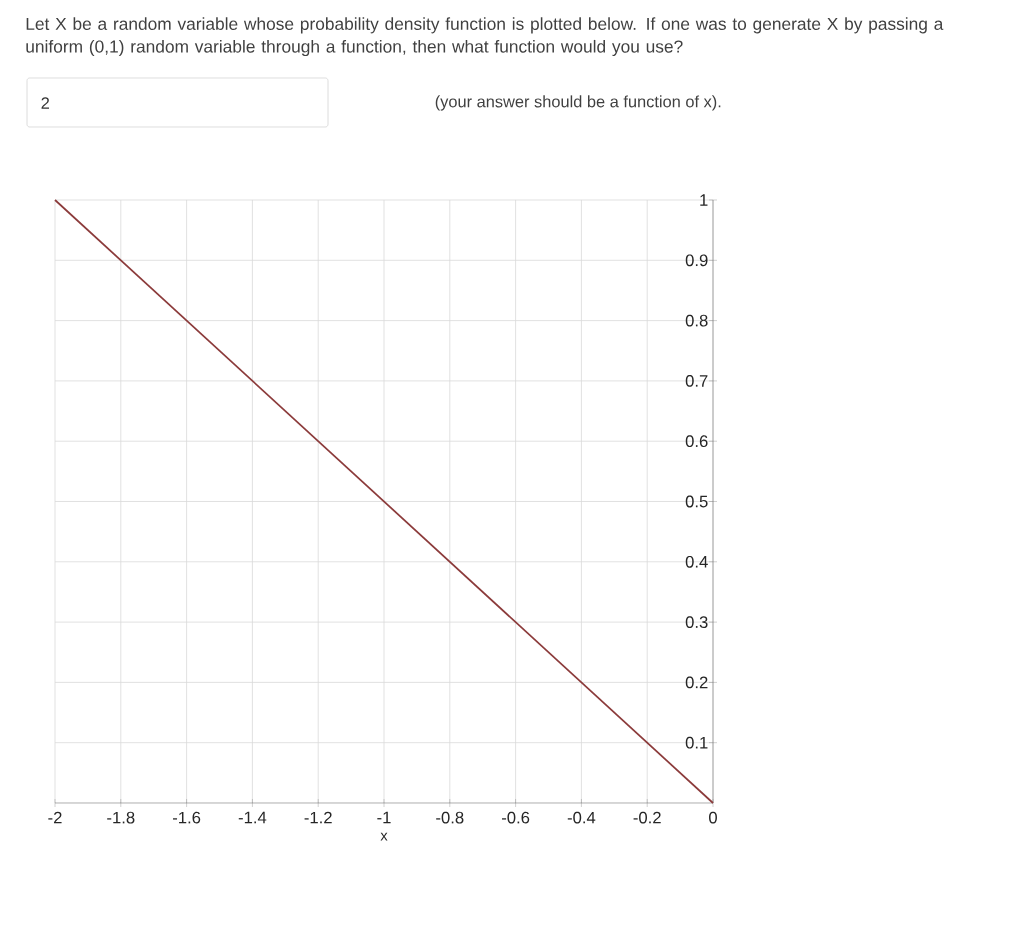  What do you see at coordinates (696, 501) in the screenshot?
I see `y-tick-label: 0.5` at bounding box center [696, 501].